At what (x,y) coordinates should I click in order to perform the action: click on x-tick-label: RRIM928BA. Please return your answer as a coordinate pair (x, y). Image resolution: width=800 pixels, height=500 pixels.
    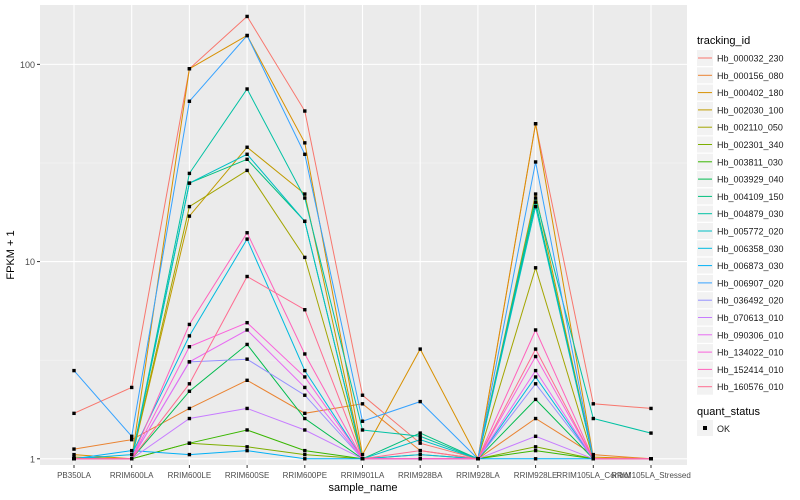
    Looking at the image, I should click on (420, 475).